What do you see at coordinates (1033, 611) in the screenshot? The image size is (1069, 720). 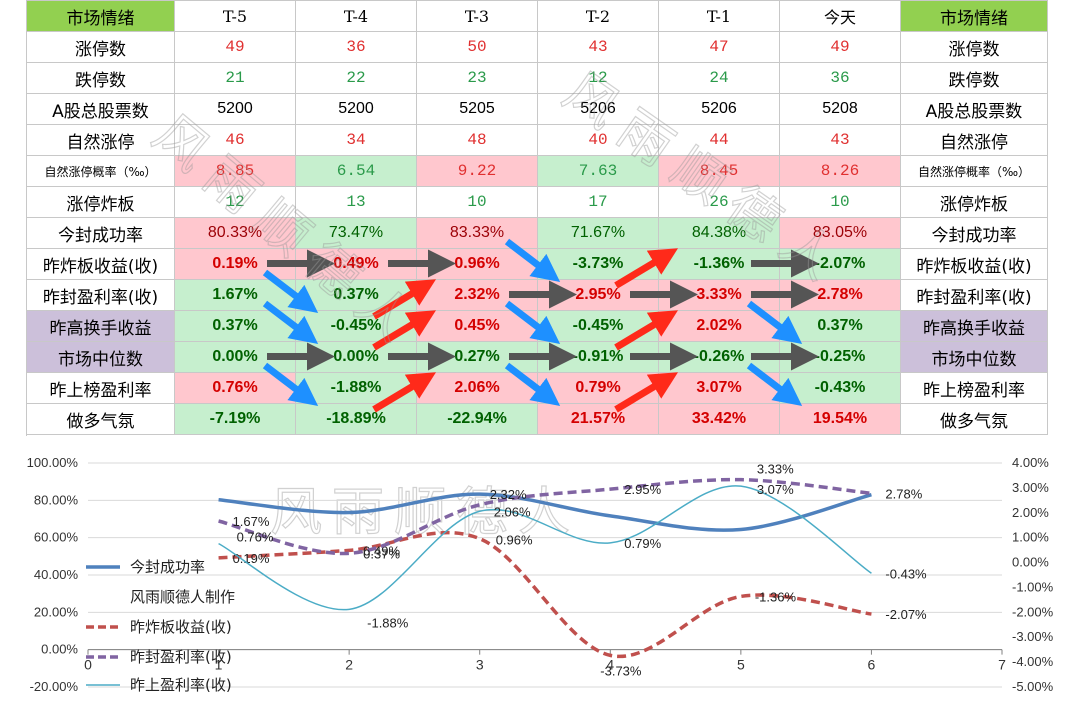 I see `right-axis-tick-label: -2.00%` at bounding box center [1033, 611].